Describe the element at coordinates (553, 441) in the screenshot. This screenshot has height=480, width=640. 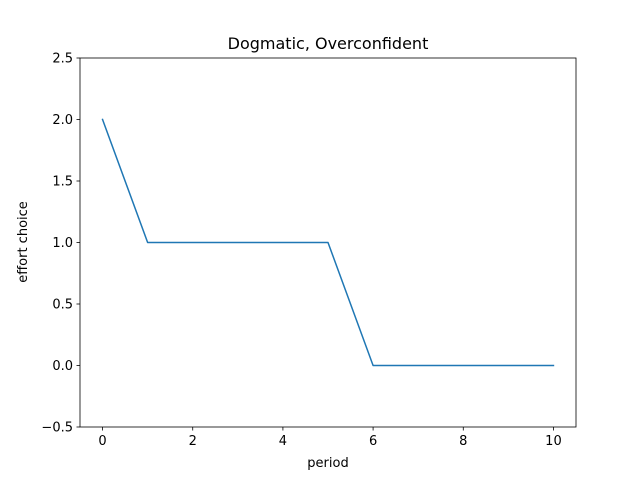
I see `x-tick-label: 10` at that location.